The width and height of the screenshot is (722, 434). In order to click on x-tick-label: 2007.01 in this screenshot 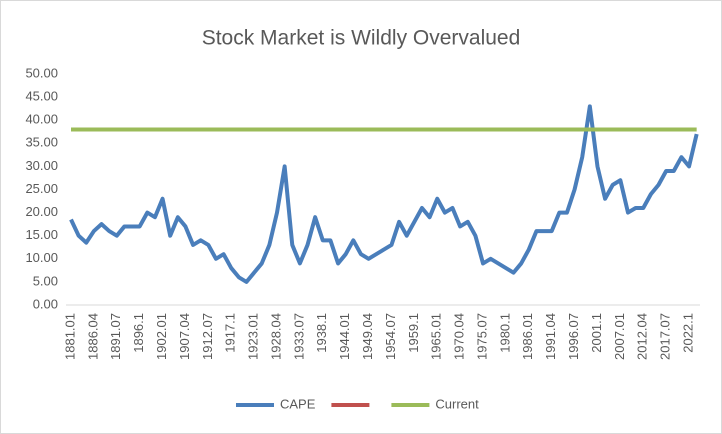, I will do `click(619, 336)`.